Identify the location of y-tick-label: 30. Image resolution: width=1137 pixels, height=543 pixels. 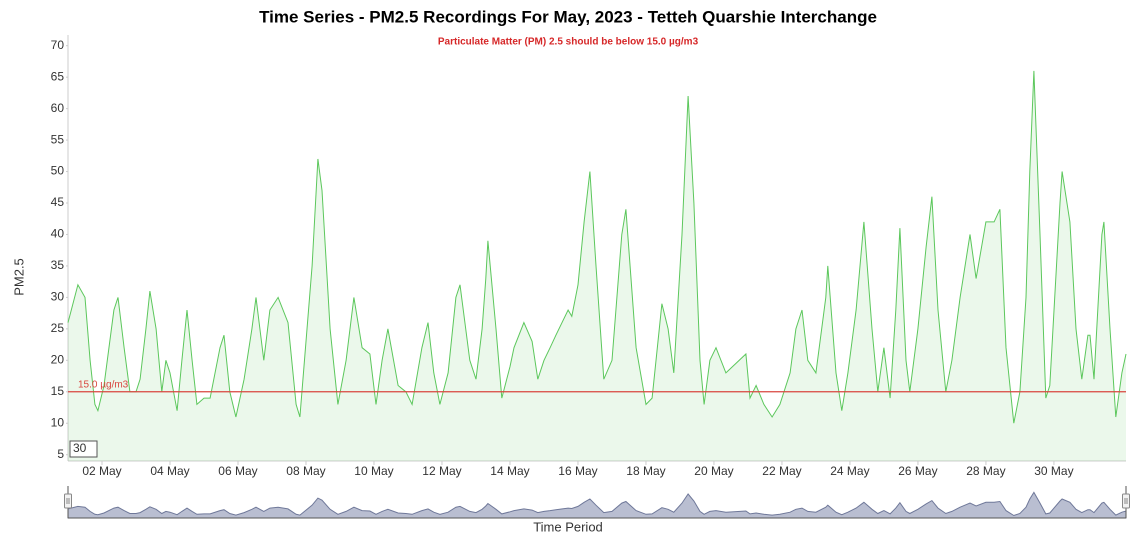
(58, 297).